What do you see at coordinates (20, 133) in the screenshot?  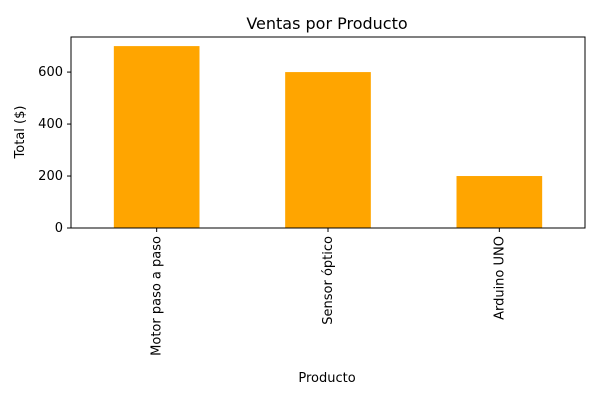 I see `y-axis-label: Total ($)` at bounding box center [20, 133].